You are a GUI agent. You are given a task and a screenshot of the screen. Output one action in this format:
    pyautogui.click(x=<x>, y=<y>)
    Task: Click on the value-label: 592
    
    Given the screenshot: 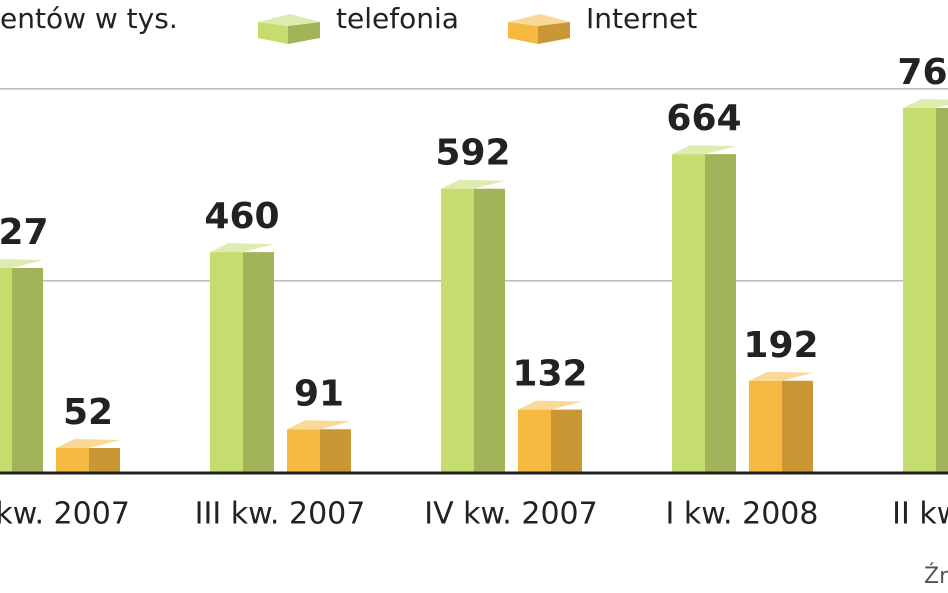 What is the action you would take?
    pyautogui.click(x=472, y=153)
    